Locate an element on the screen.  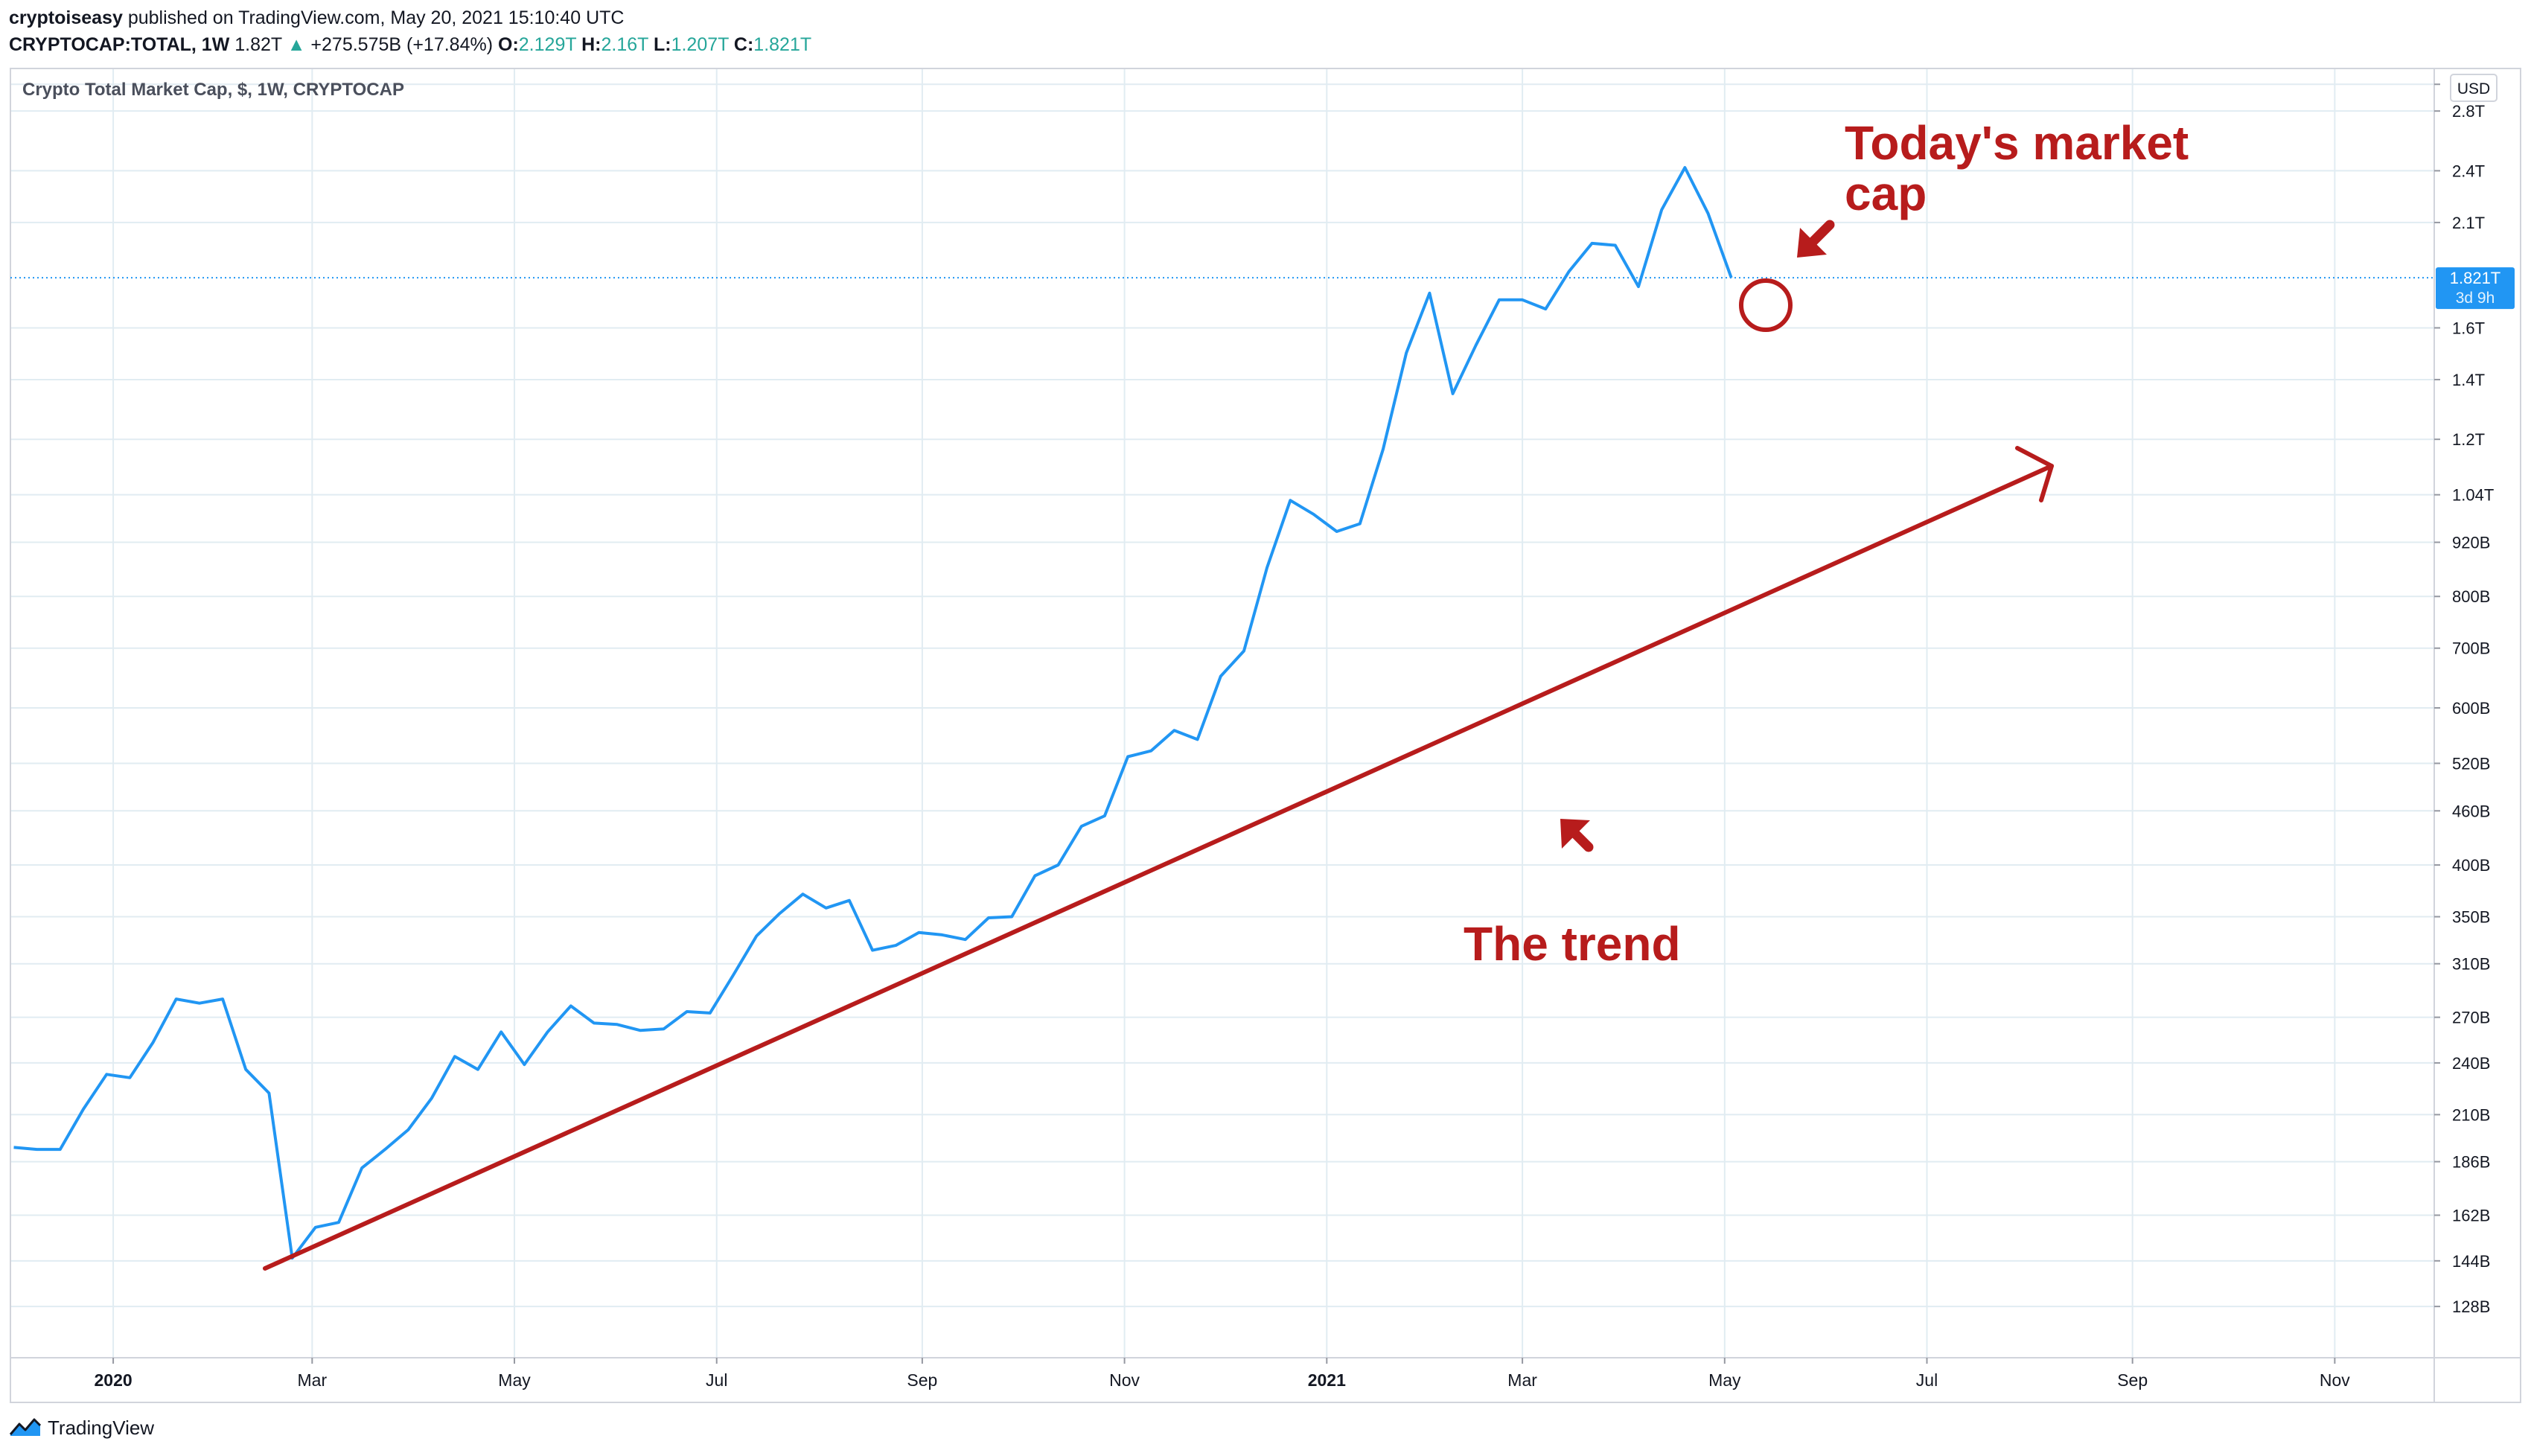
y-tick-label: 700B is located at coordinates (2471, 648).